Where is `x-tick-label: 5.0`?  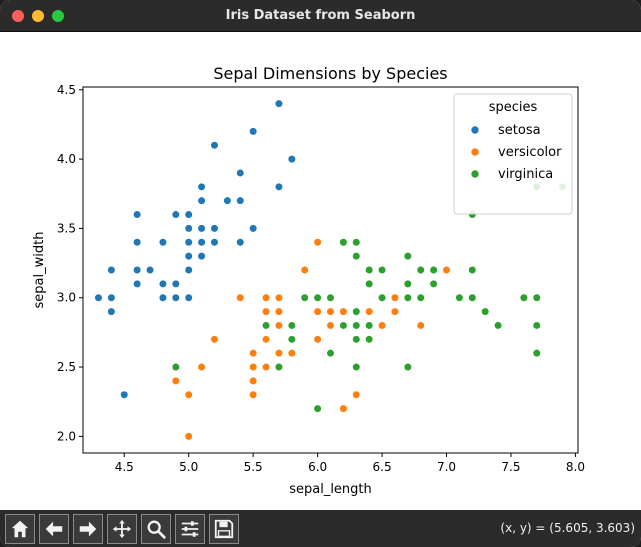
x-tick-label: 5.0 is located at coordinates (188, 467).